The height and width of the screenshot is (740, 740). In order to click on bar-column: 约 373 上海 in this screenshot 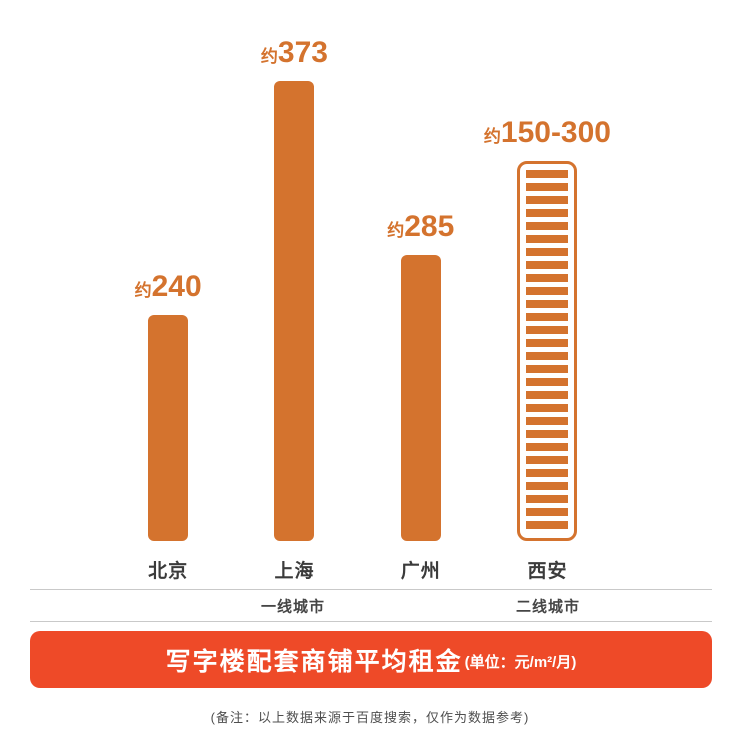, I will do `click(294, 305)`.